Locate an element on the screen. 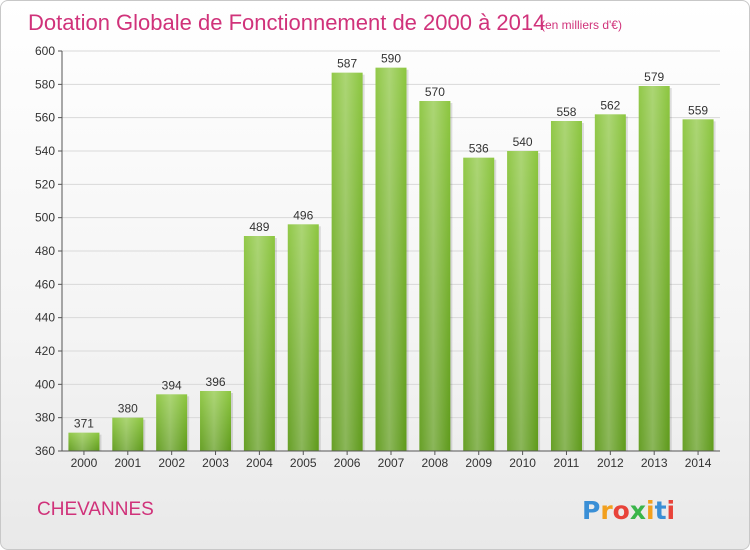 The image size is (750, 550). bar-2009 is located at coordinates (480, 304).